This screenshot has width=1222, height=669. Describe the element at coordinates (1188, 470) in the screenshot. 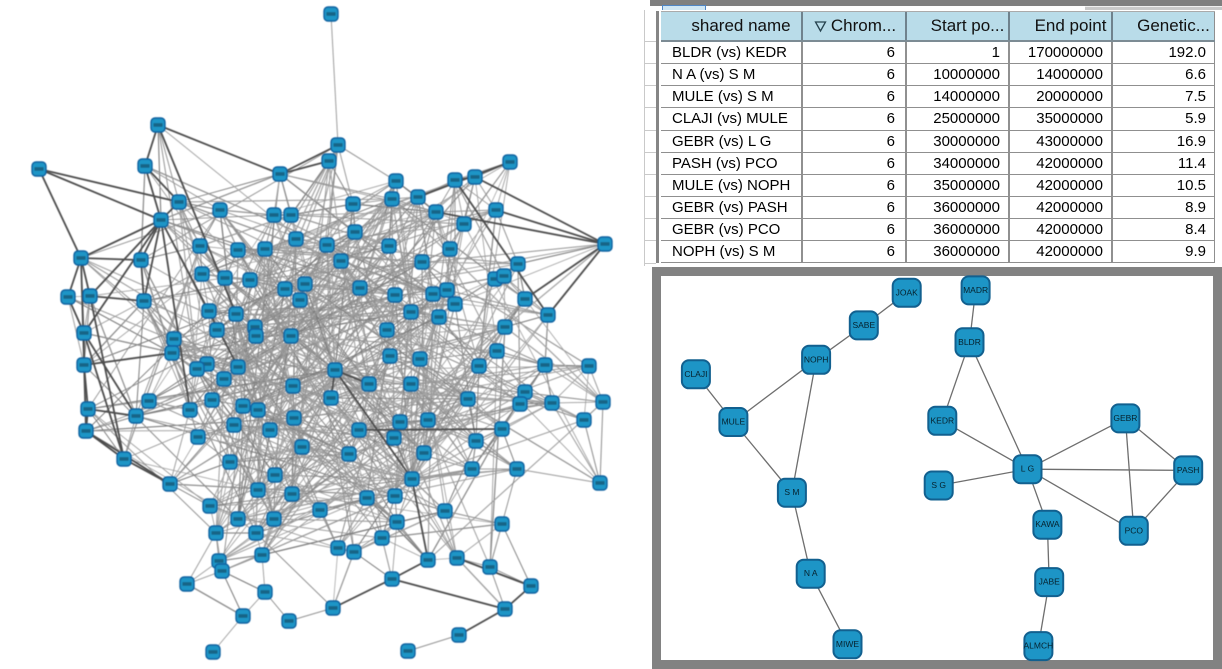

I see `svg-text: PASH` at that location.